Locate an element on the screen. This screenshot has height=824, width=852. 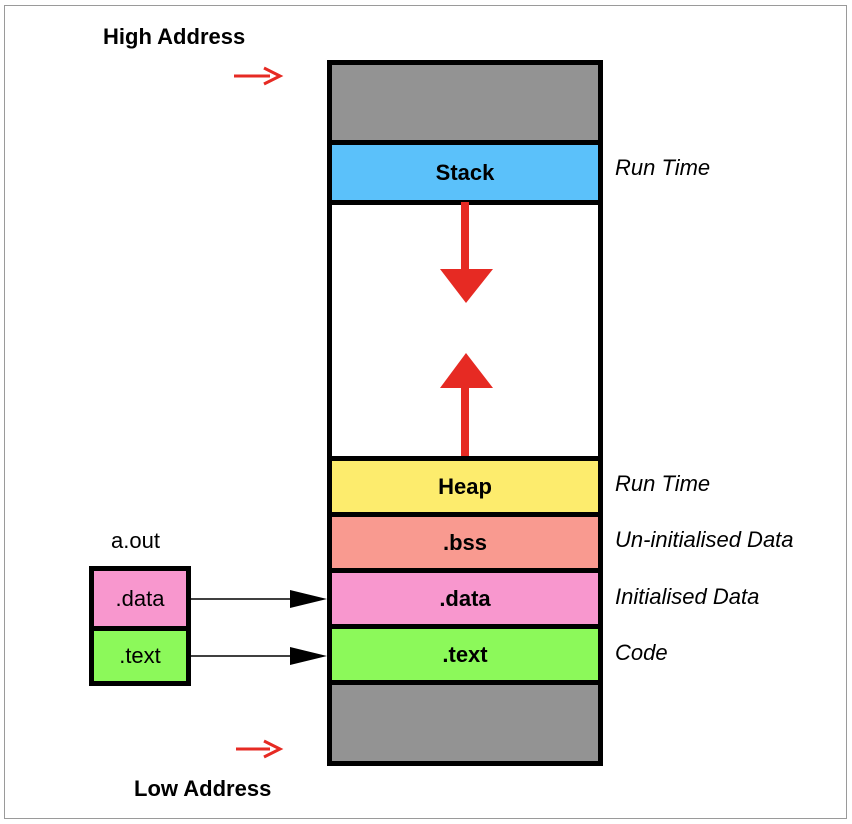
heap-segment: Heap is located at coordinates (465, 486).